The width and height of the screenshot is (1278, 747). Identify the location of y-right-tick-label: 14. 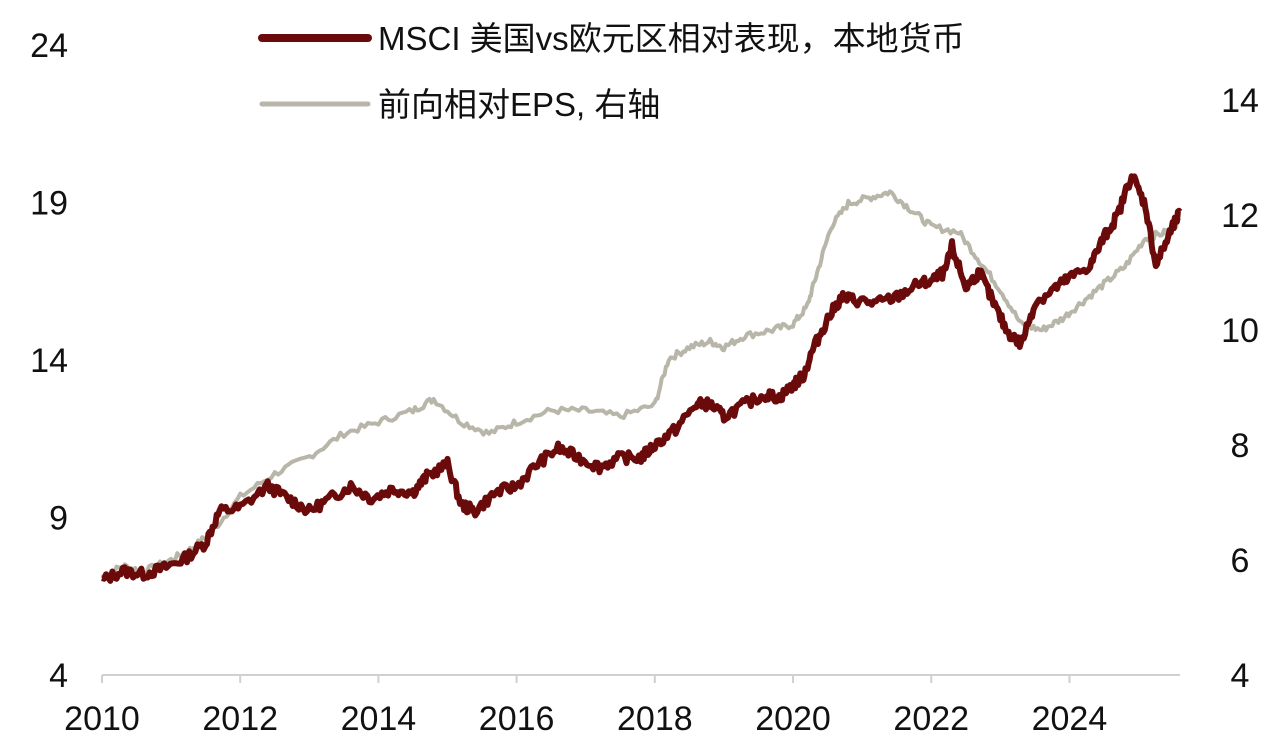
(1240, 101).